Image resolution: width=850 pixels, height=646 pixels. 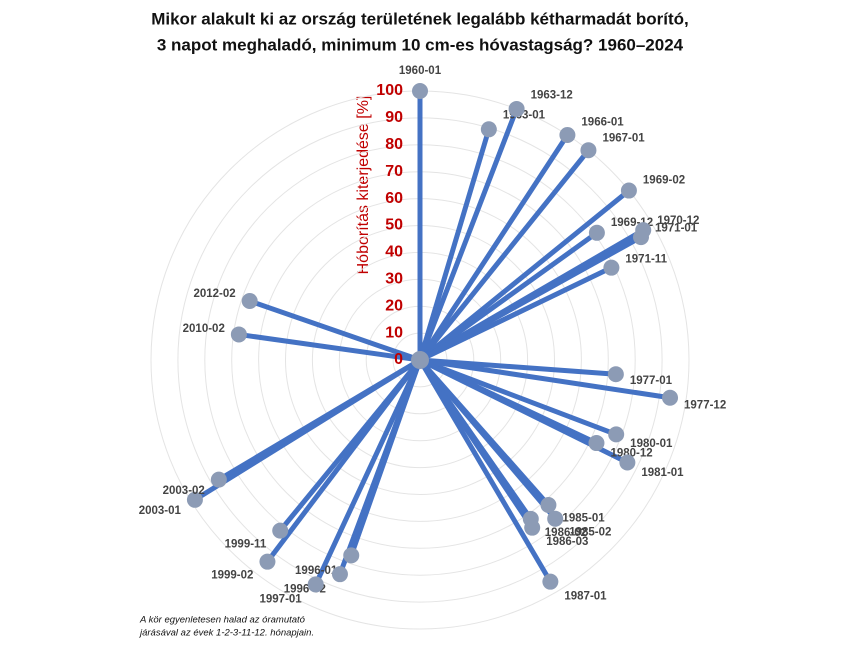 What do you see at coordinates (316, 571) in the screenshot?
I see `point-label: 1996-01` at bounding box center [316, 571].